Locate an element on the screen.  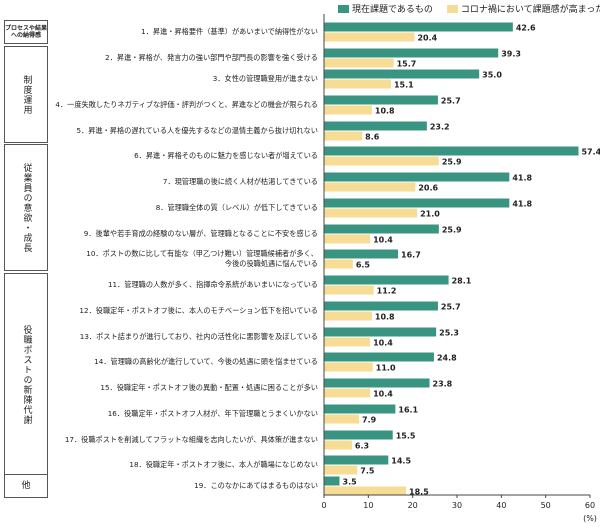
value-label-current: 16.1 is located at coordinates (408, 410).